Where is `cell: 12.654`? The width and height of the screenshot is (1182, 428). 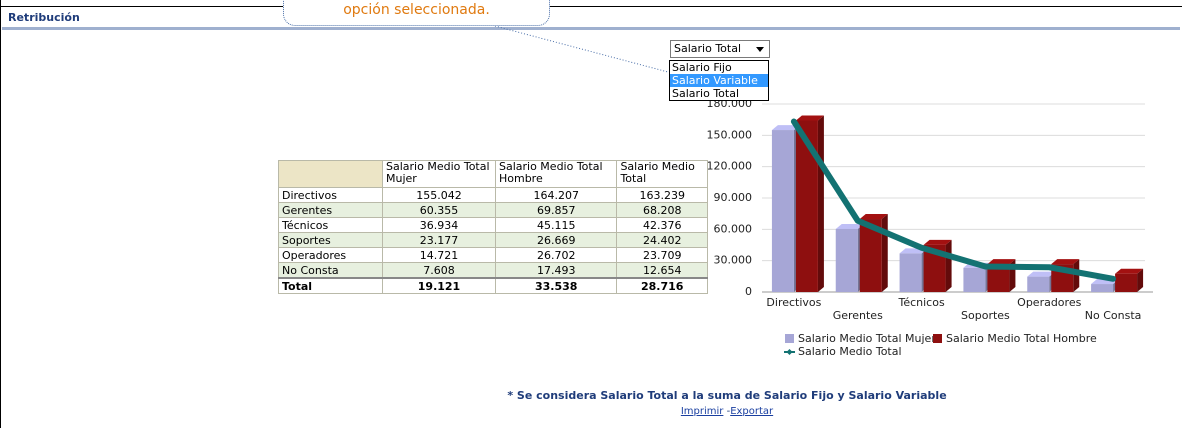
cell: 12.654 is located at coordinates (662, 270).